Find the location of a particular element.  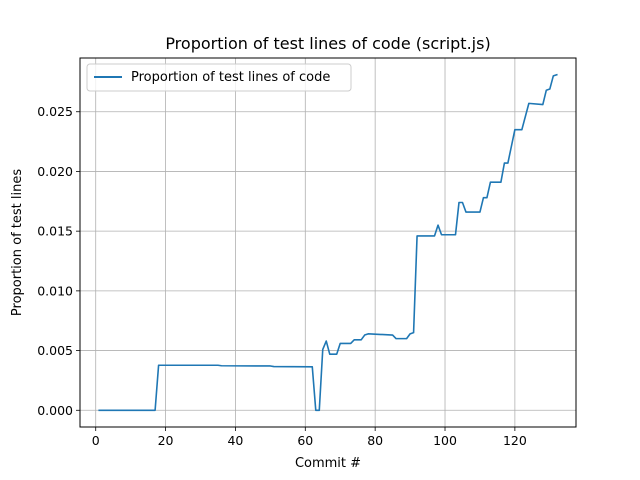

x-tick-label: 60 is located at coordinates (305, 440).